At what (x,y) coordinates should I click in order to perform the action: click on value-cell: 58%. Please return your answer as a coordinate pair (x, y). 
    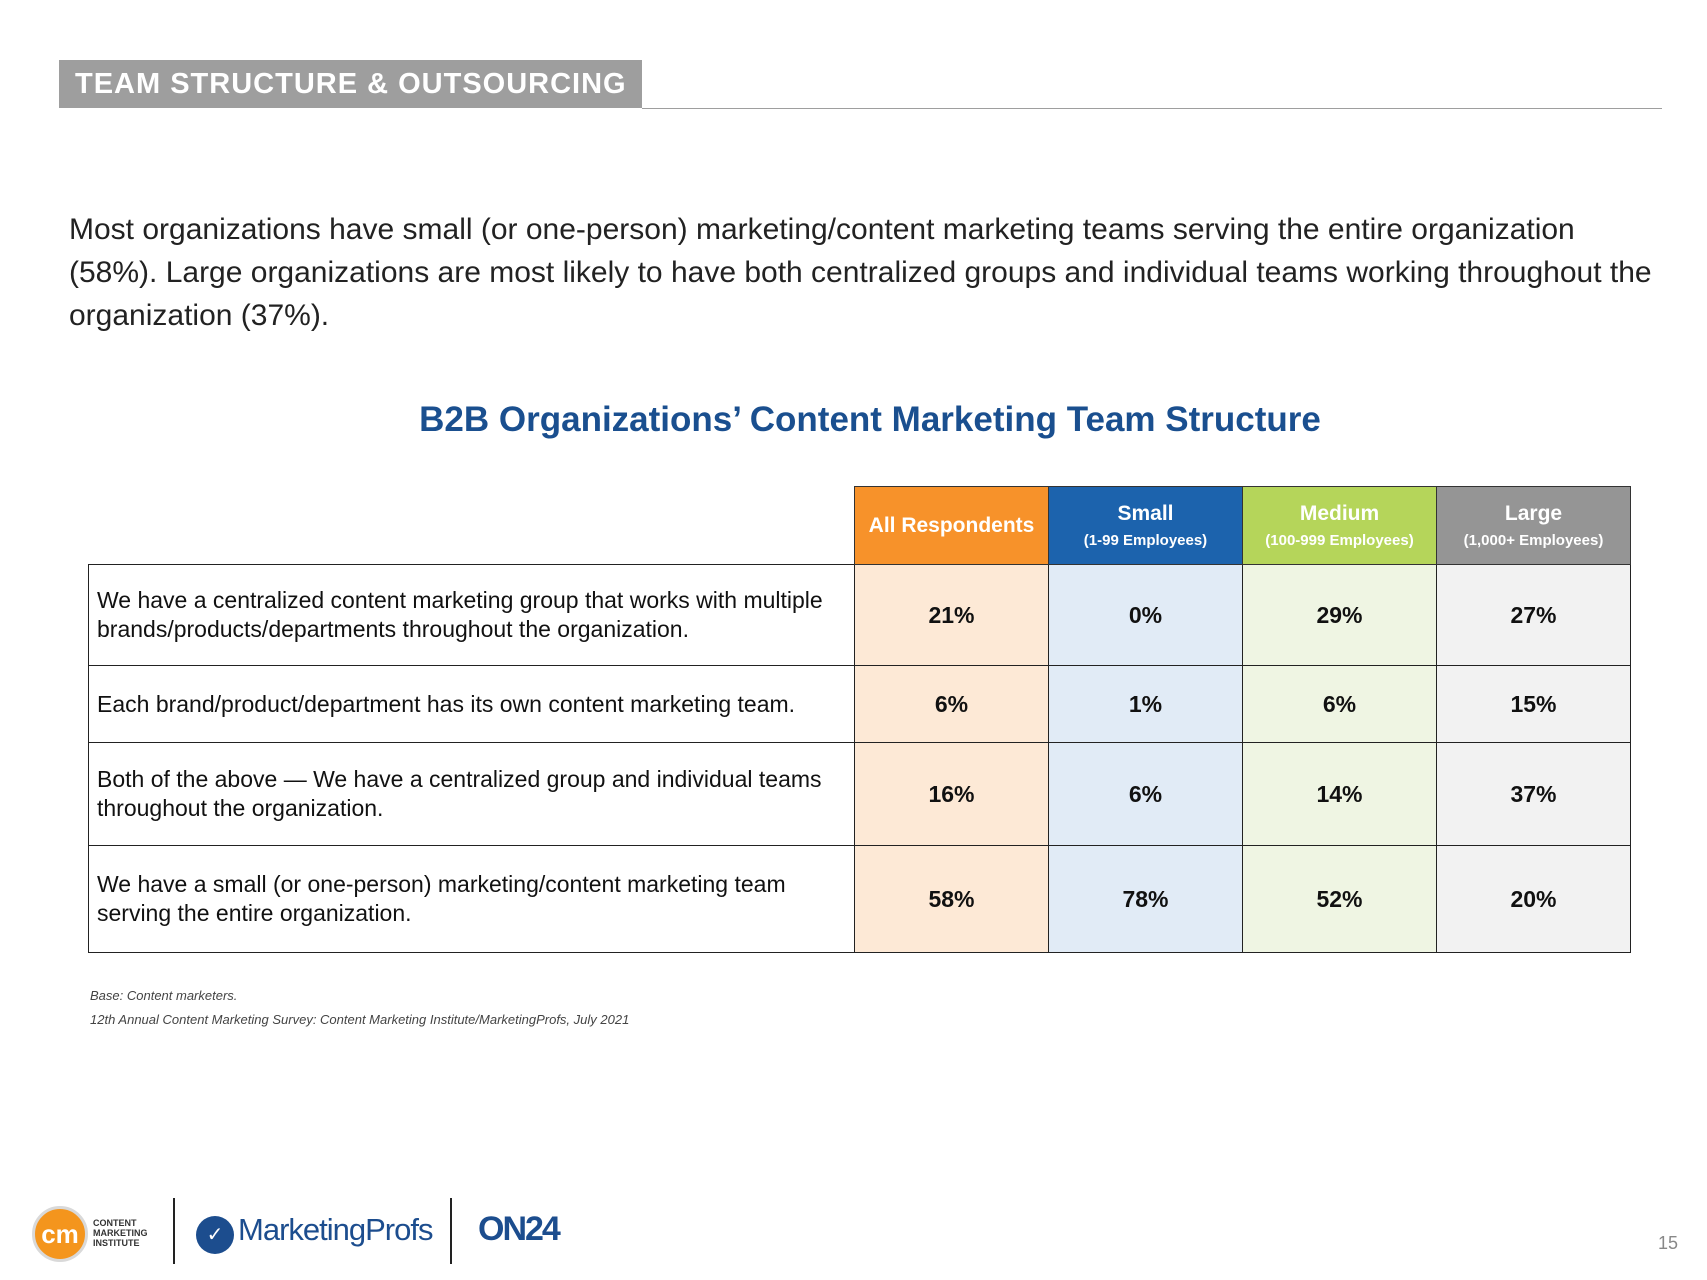
    Looking at the image, I should click on (951, 899).